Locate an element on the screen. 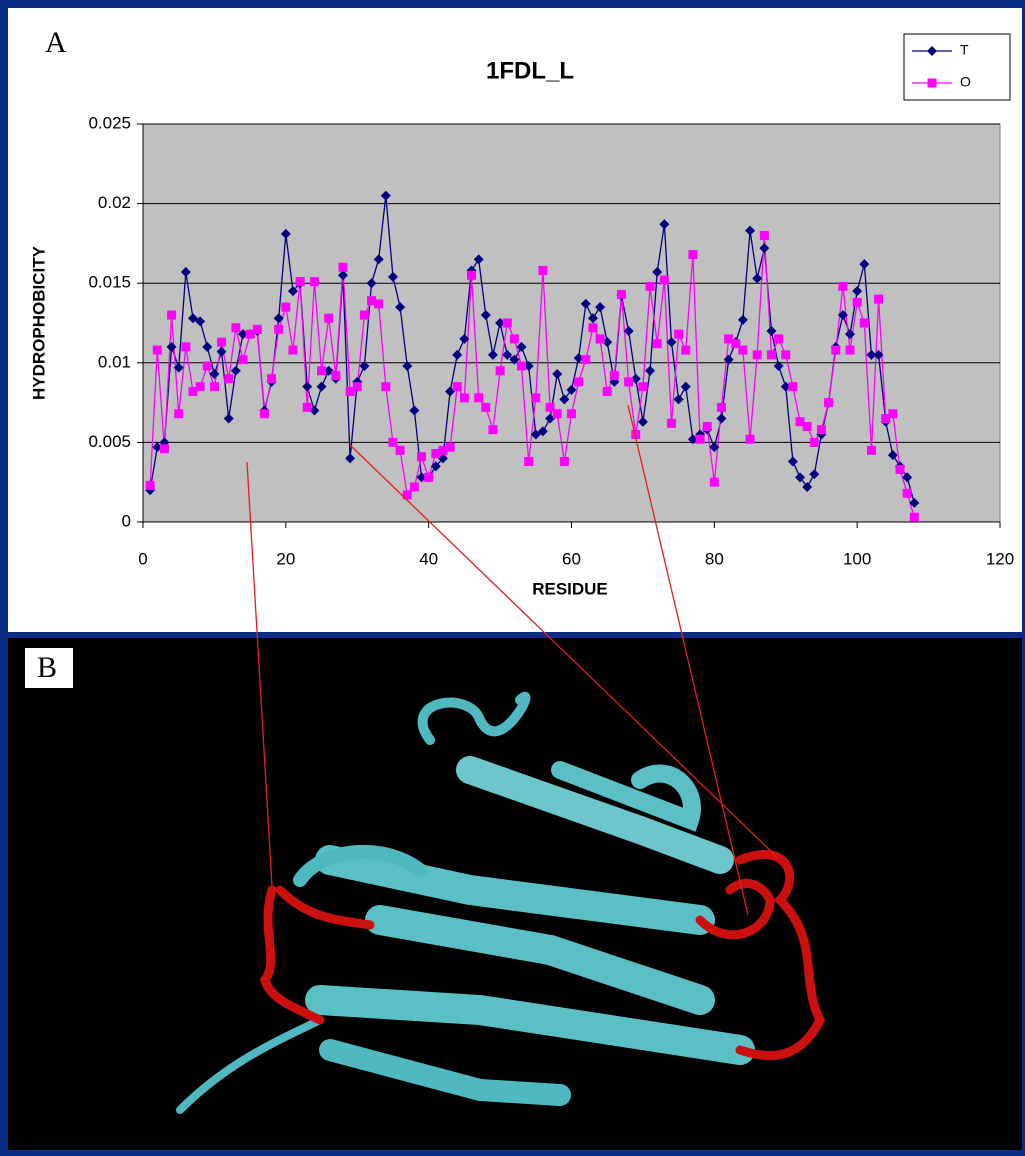  highlight-loop is located at coordinates (325, 907).